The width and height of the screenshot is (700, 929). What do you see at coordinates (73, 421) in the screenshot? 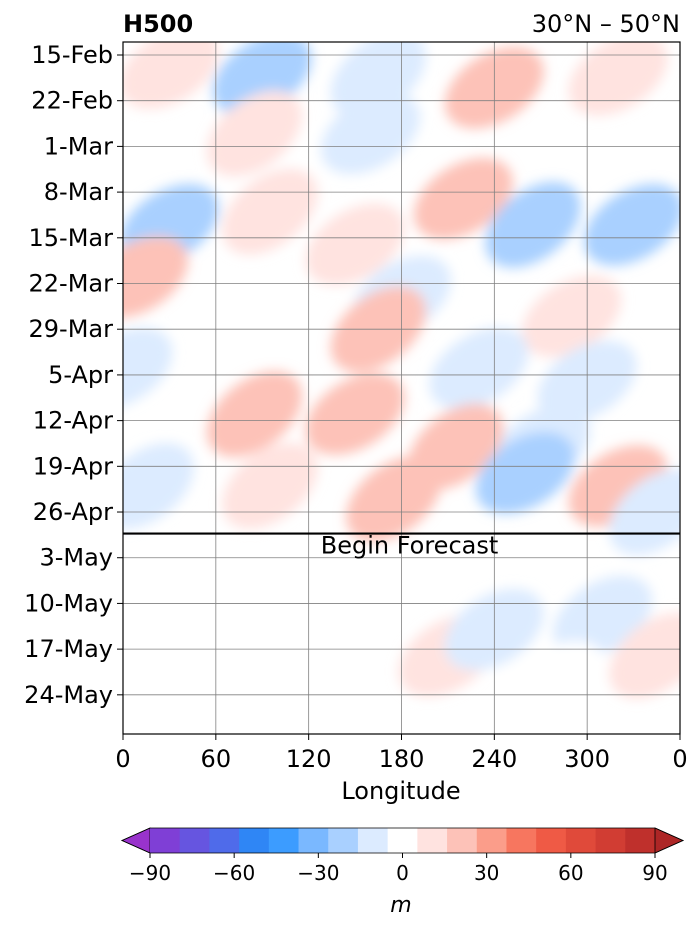
I see `y-tick-label: 12-Apr` at bounding box center [73, 421].